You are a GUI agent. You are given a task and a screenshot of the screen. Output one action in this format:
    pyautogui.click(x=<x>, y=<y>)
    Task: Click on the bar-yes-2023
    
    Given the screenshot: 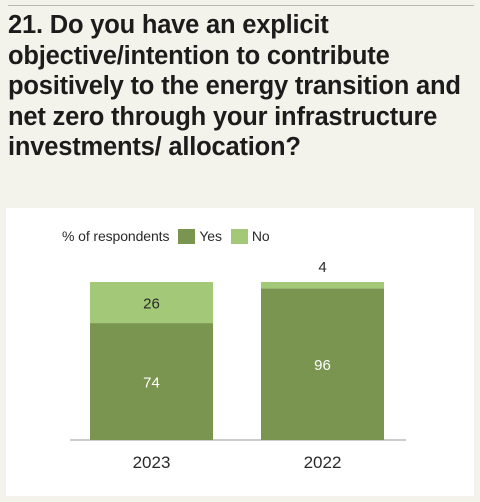 What is the action you would take?
    pyautogui.click(x=151, y=381)
    